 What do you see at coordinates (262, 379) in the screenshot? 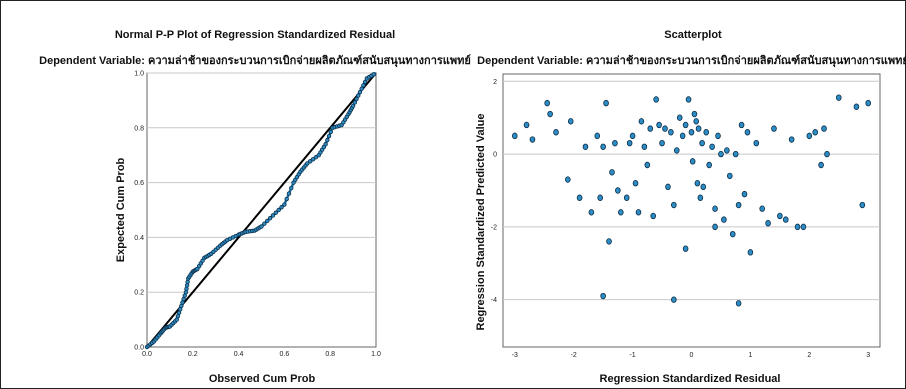
I see `pp-x-axis-title: Observed Cum Prob` at bounding box center [262, 379].